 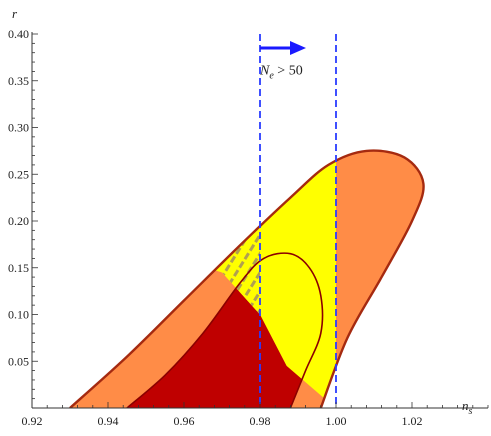 What do you see at coordinates (282, 61) in the screenshot?
I see `annotation-group: Ne > 50` at bounding box center [282, 61].